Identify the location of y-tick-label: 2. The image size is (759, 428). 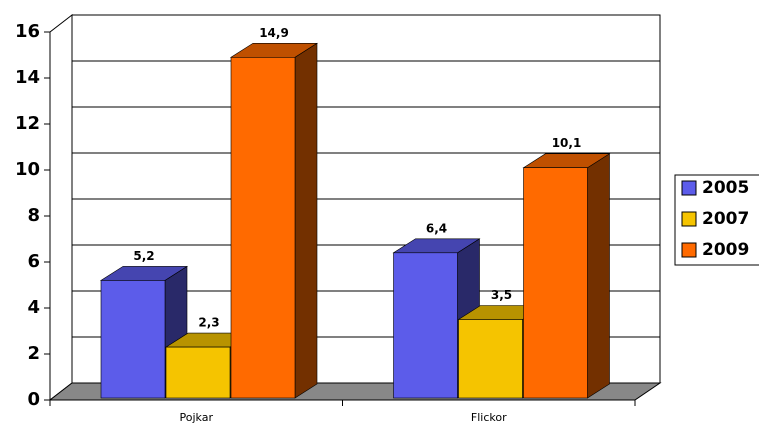
(33, 353).